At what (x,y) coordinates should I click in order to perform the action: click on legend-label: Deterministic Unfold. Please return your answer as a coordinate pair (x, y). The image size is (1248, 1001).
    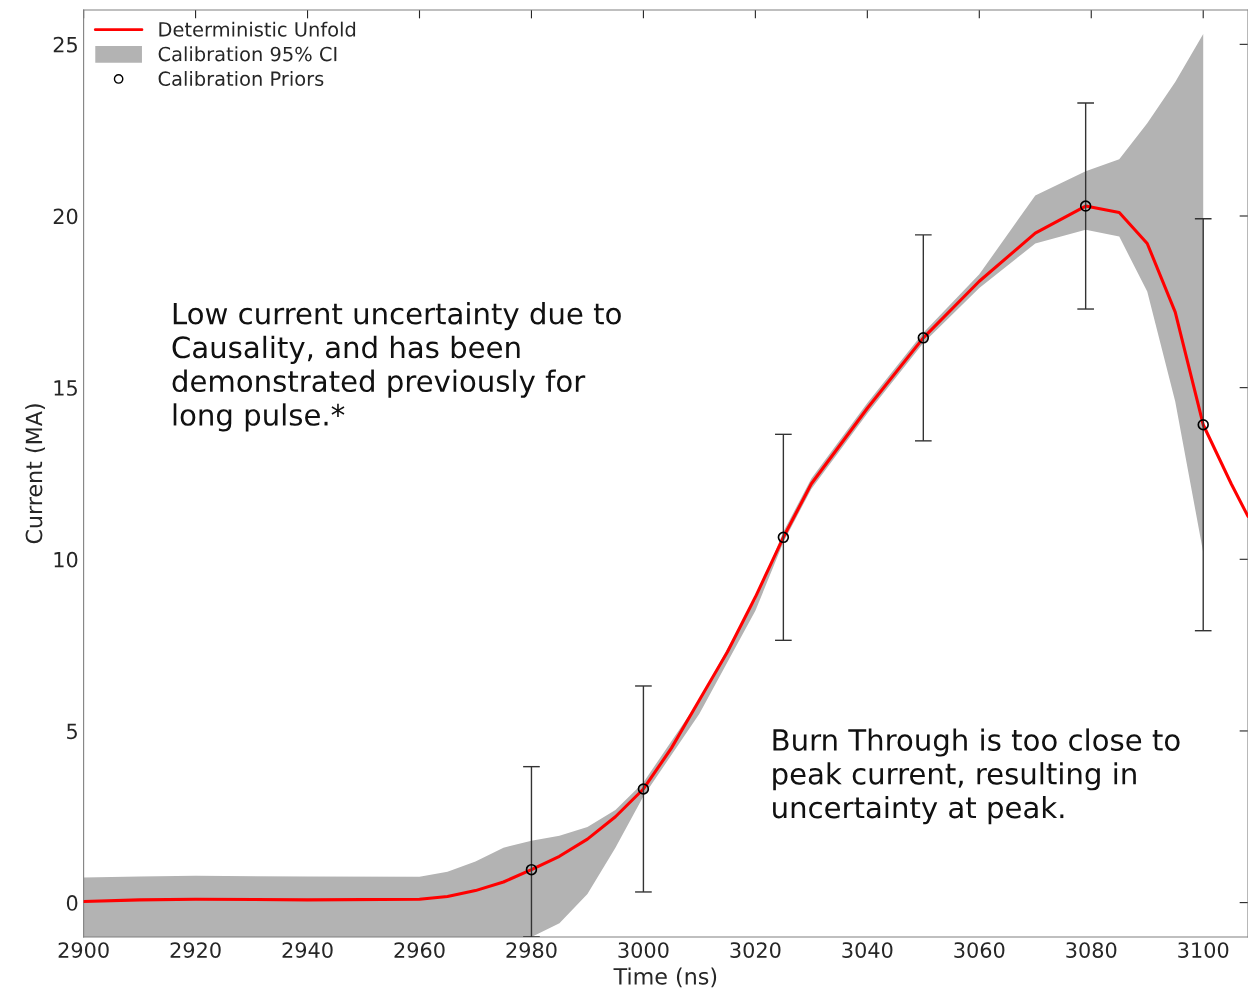
    Looking at the image, I should click on (257, 29).